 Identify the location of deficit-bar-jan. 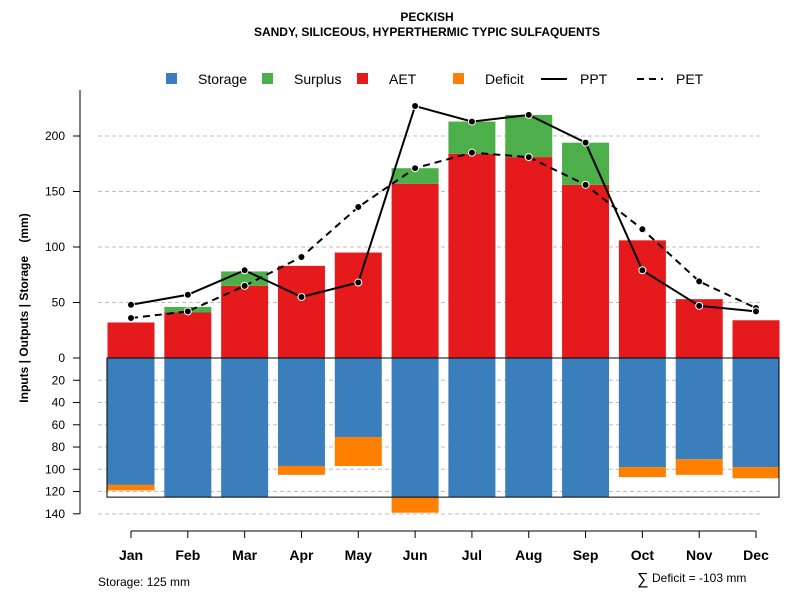
(131, 487).